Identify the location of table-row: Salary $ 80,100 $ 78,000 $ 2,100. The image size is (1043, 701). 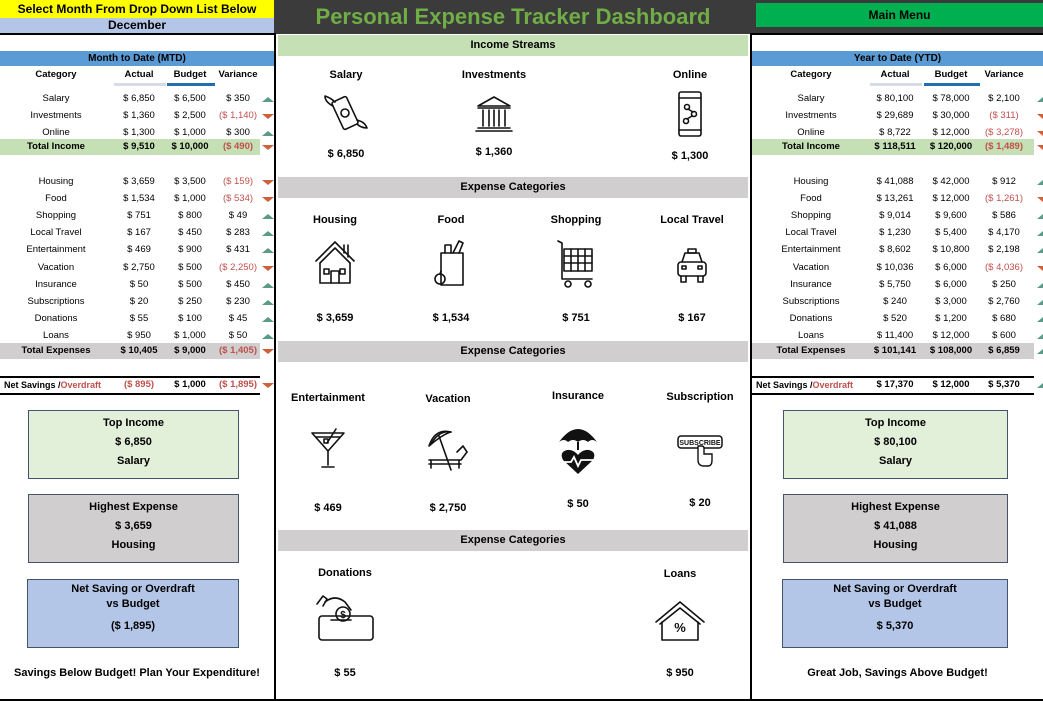
(893, 99).